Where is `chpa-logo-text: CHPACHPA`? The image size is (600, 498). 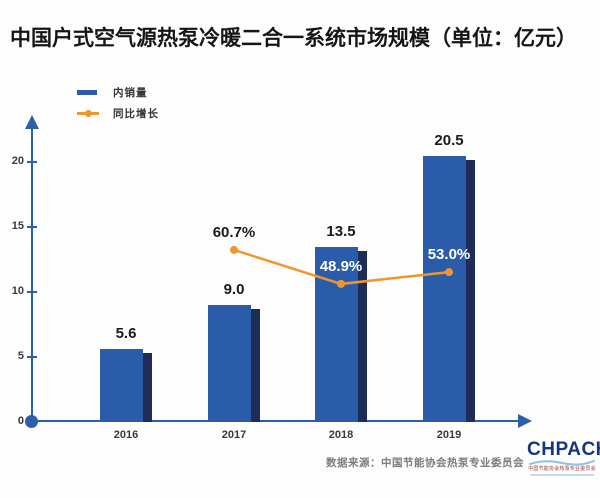
chpa-logo-text: CHPACHPA is located at coordinates (563, 449).